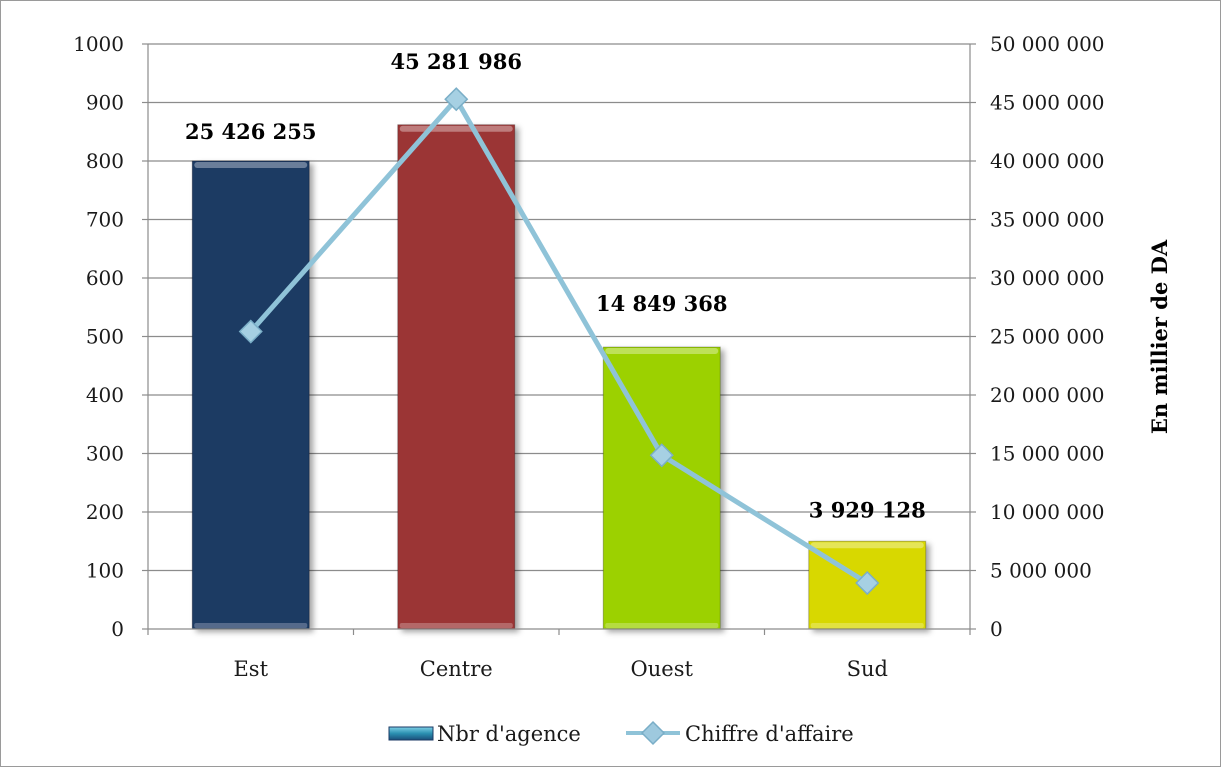  I want to click on category-label: Est, so click(250, 669).